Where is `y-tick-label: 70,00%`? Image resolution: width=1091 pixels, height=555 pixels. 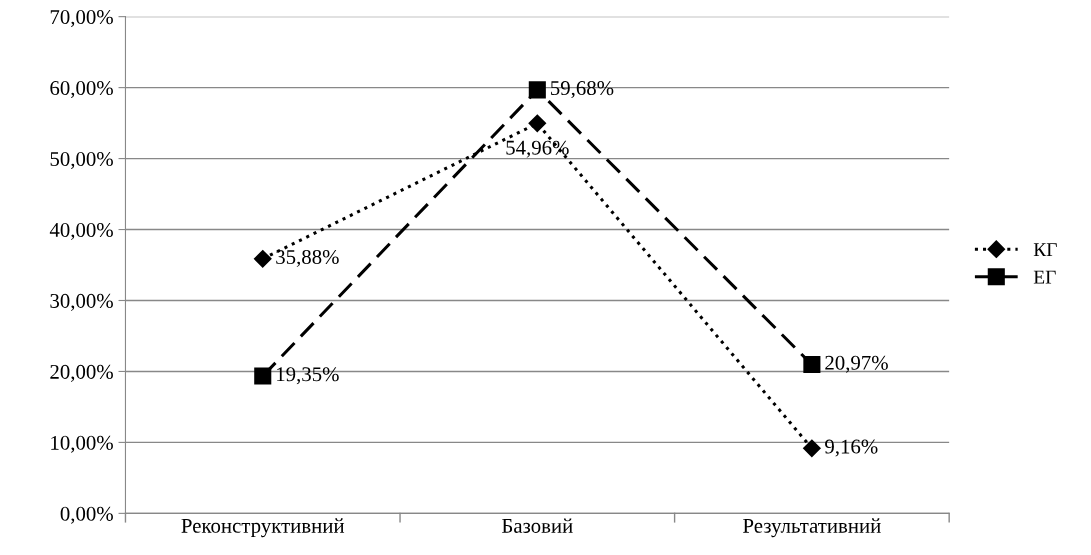 y-tick-label: 70,00% is located at coordinates (81, 19).